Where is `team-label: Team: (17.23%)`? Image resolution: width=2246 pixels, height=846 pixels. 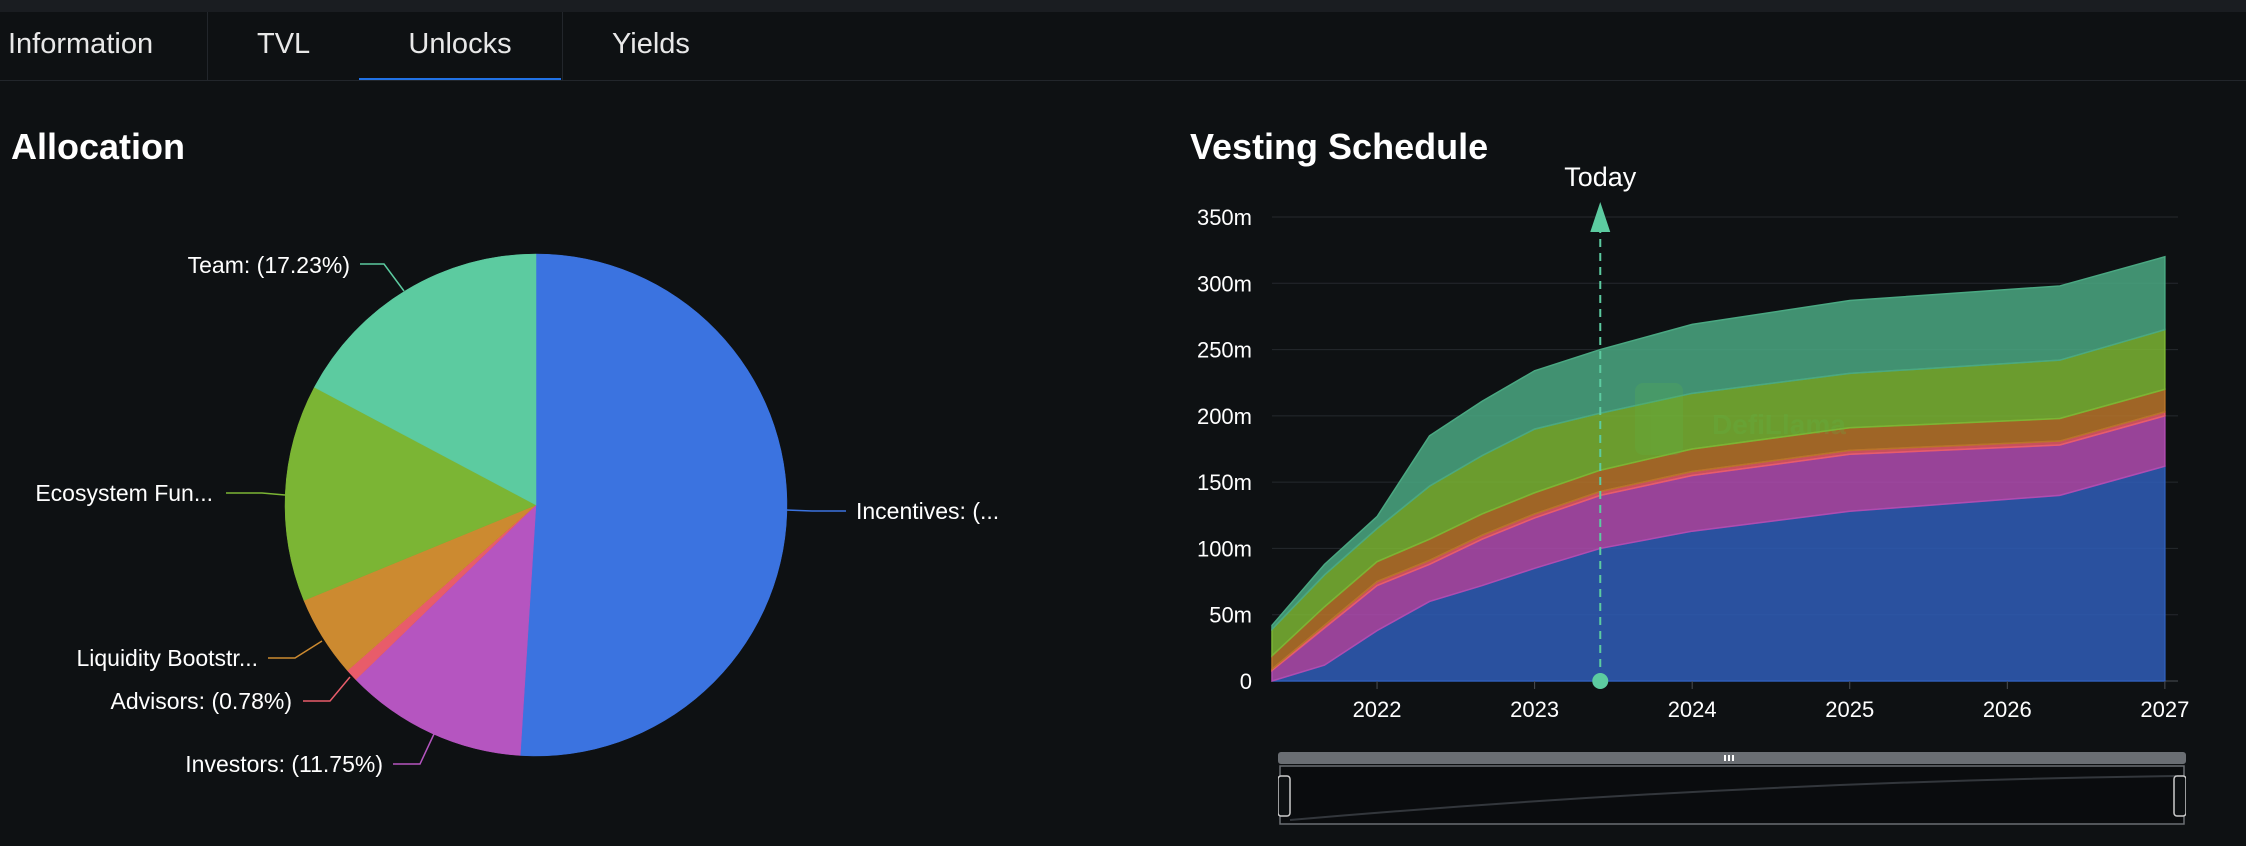 team-label: Team: (17.23%) is located at coordinates (269, 265).